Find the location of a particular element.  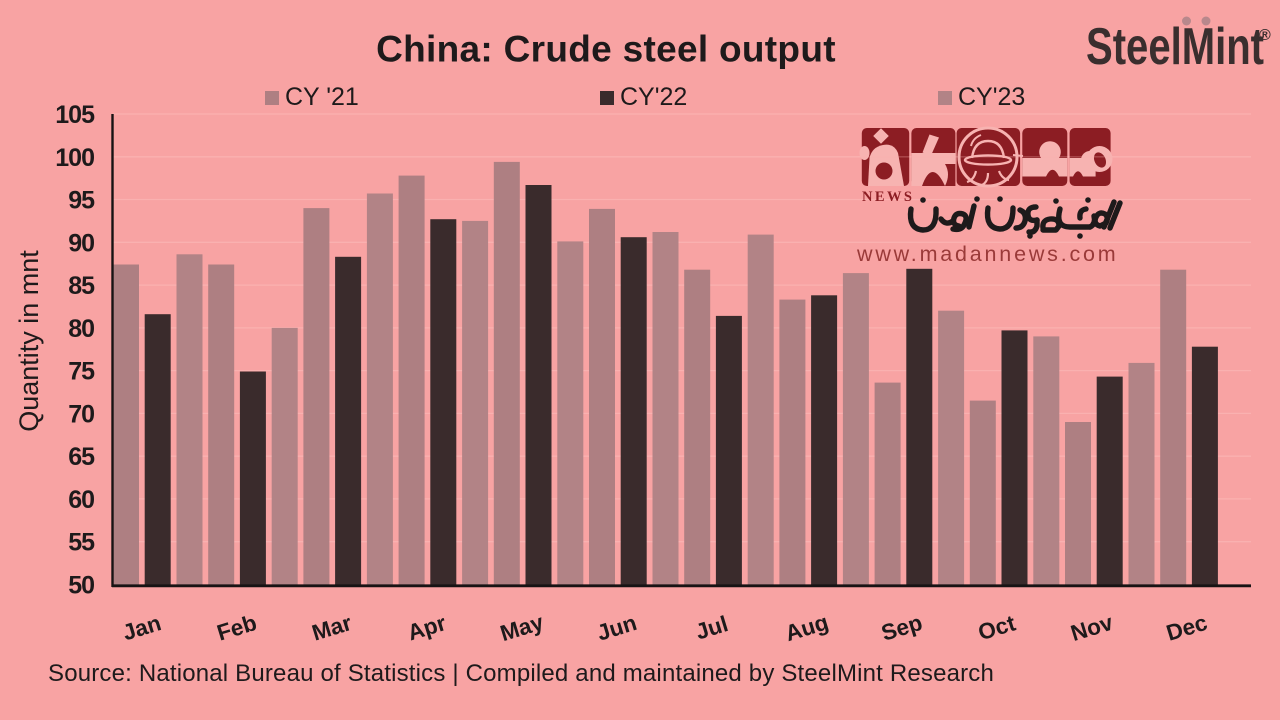

svg-text: Apr is located at coordinates (427, 627).